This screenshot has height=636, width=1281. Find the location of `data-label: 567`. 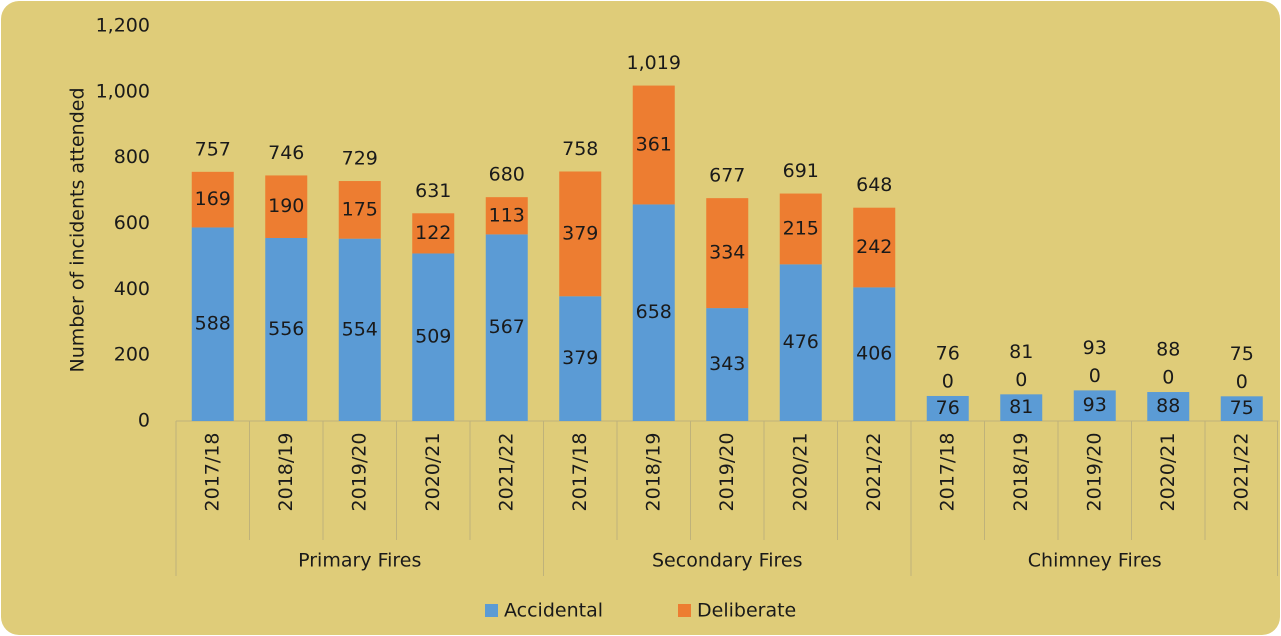

data-label: 567 is located at coordinates (507, 327).